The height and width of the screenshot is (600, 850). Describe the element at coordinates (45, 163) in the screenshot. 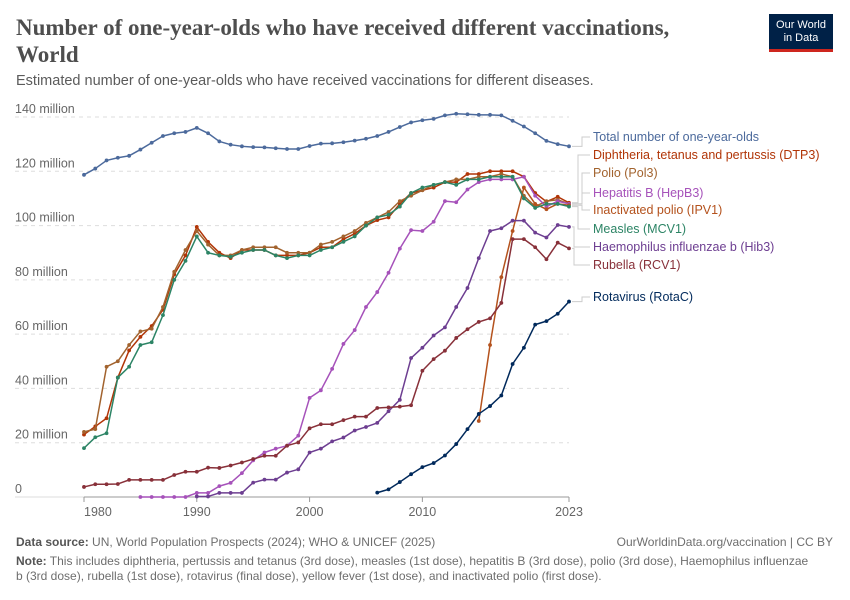

I see `y-tick-label: 120 million` at that location.